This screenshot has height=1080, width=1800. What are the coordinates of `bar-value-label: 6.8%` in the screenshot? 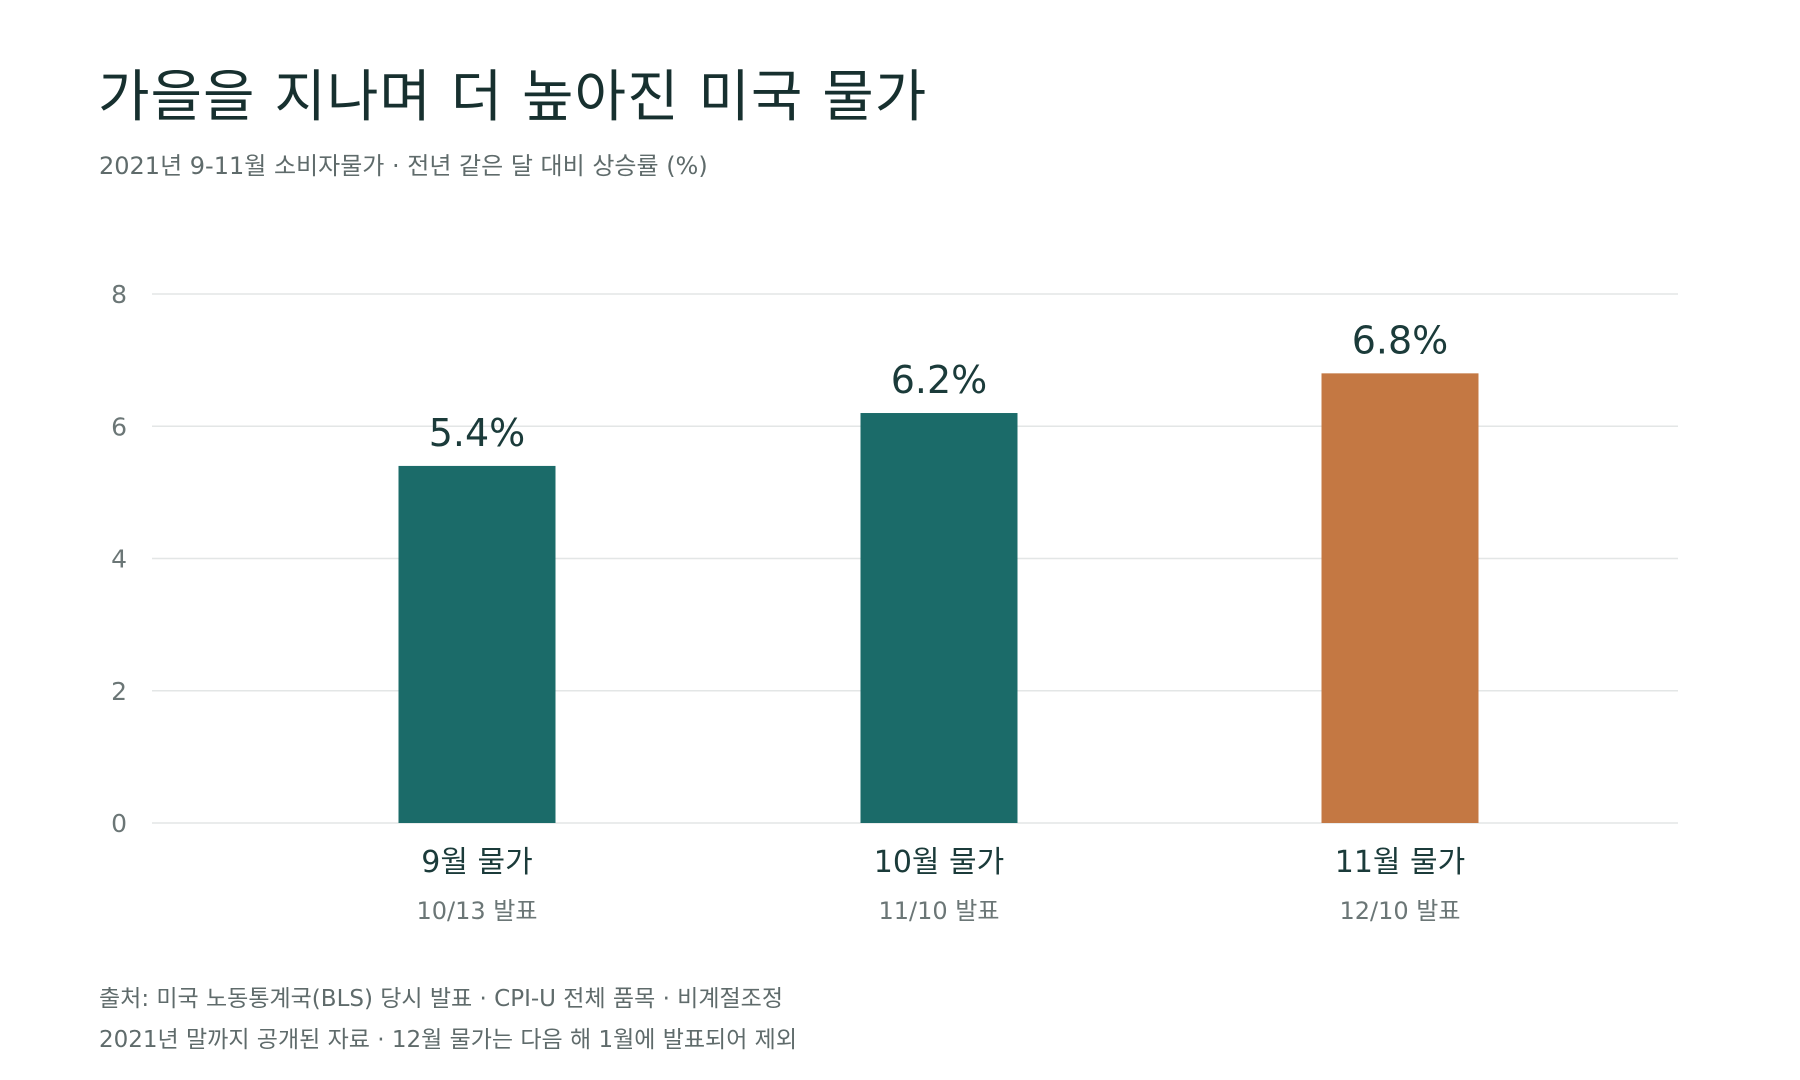 It's located at (1400, 340).